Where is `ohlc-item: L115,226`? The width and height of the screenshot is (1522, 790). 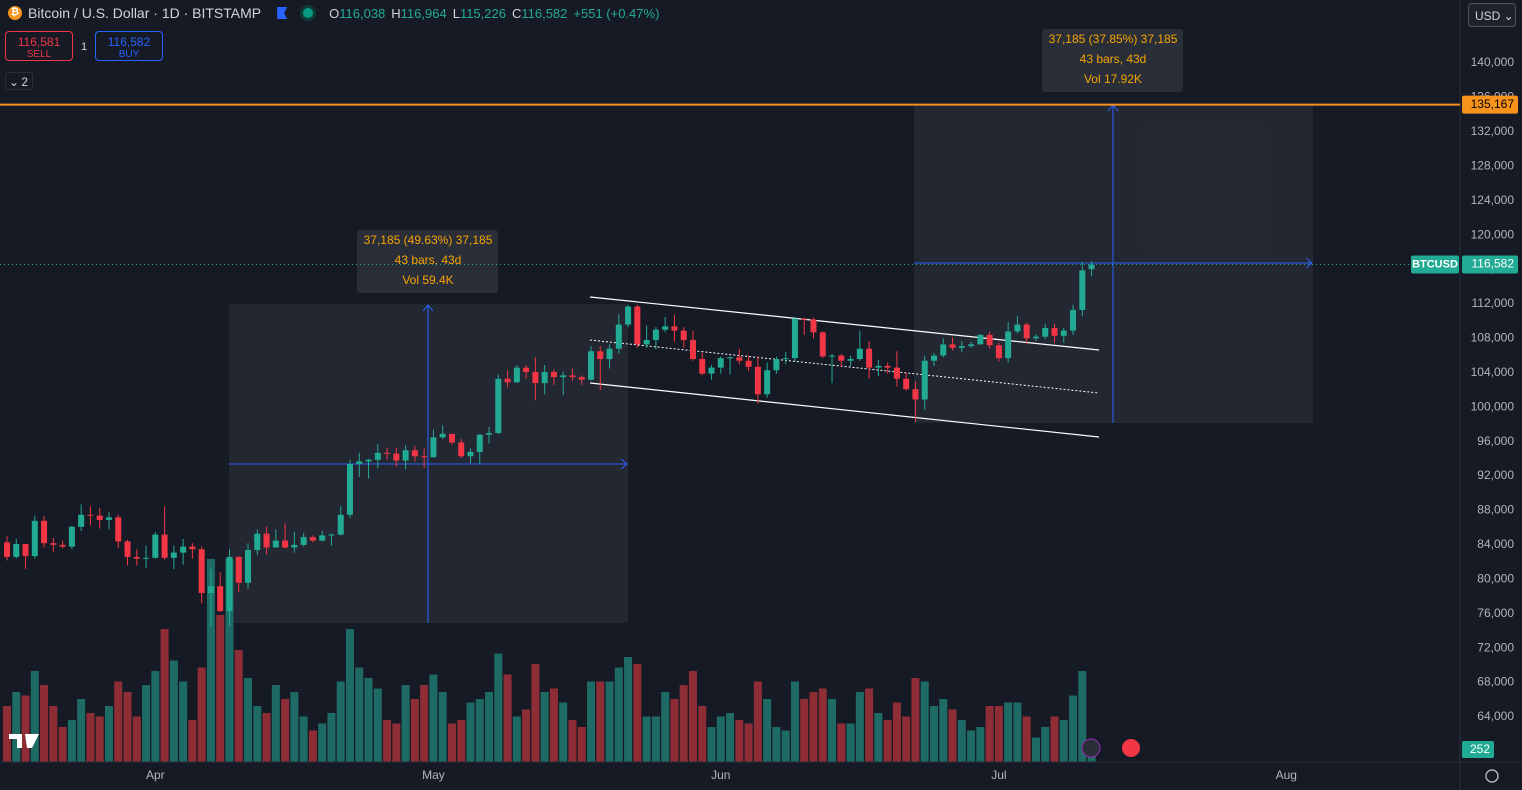
ohlc-item: L115,226 is located at coordinates (479, 13).